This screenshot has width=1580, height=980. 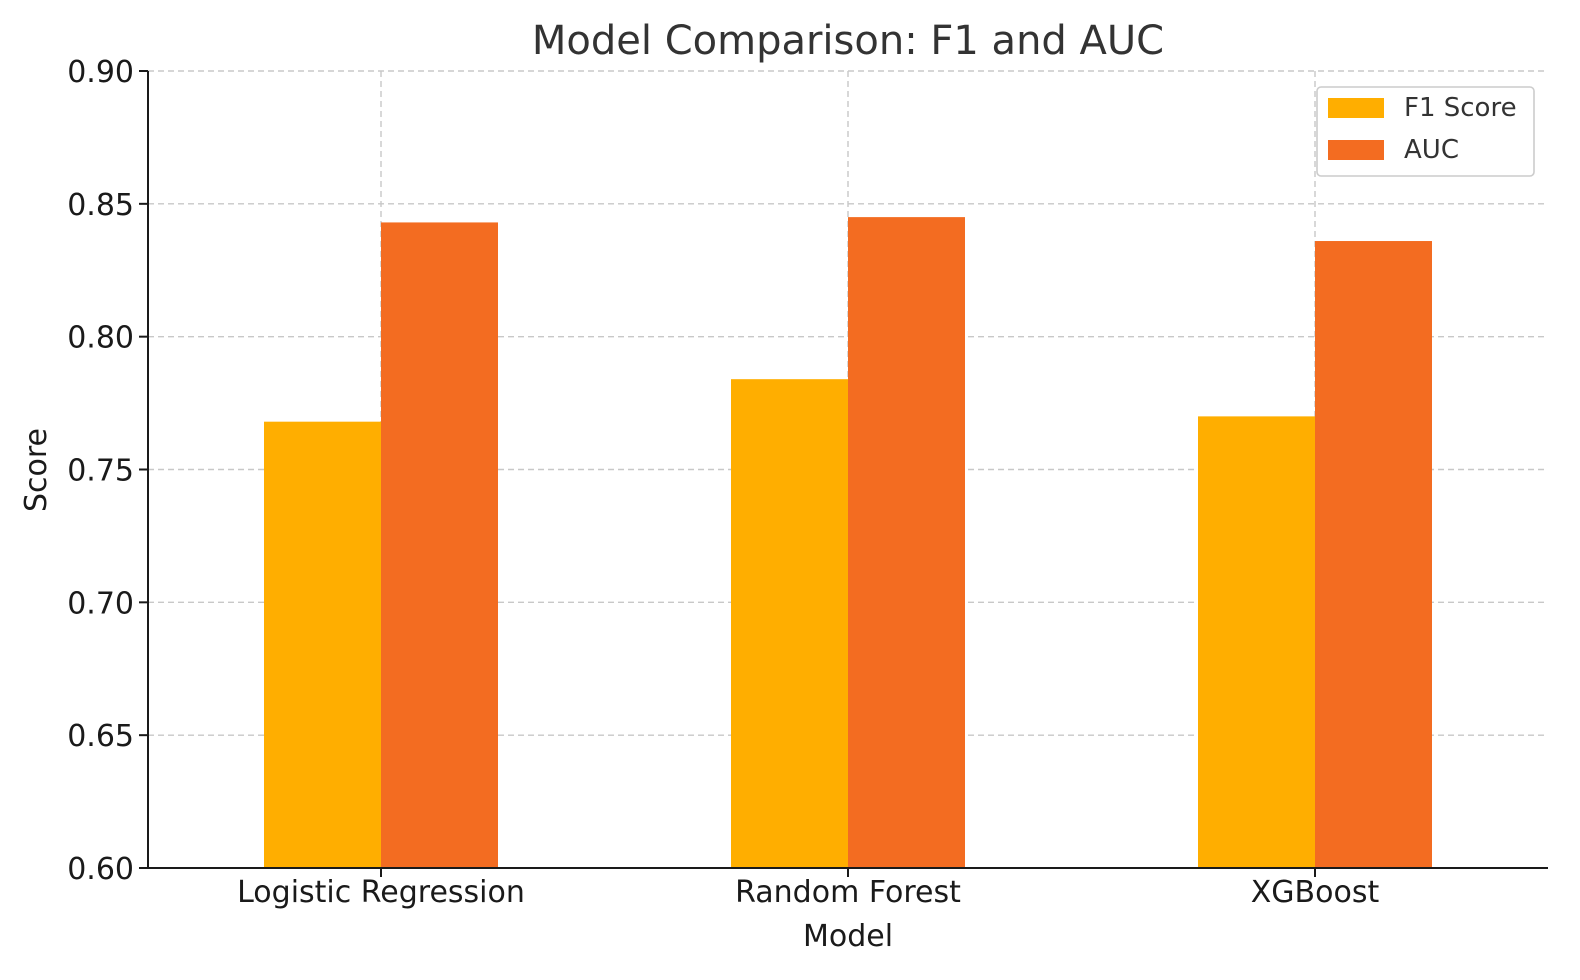 I want to click on x-tick-label: Random Forest, so click(x=848, y=892).